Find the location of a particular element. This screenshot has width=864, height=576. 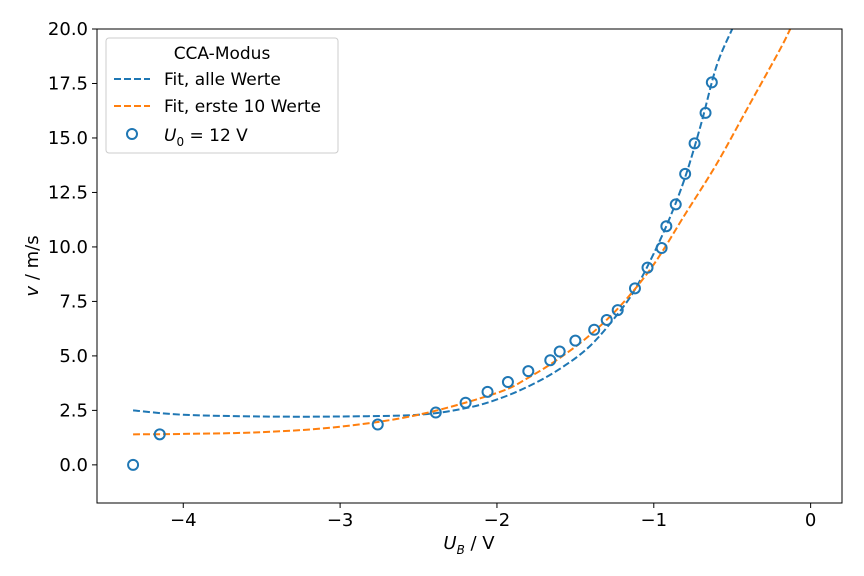

y-tick-label: 17.5 is located at coordinates (68, 83).